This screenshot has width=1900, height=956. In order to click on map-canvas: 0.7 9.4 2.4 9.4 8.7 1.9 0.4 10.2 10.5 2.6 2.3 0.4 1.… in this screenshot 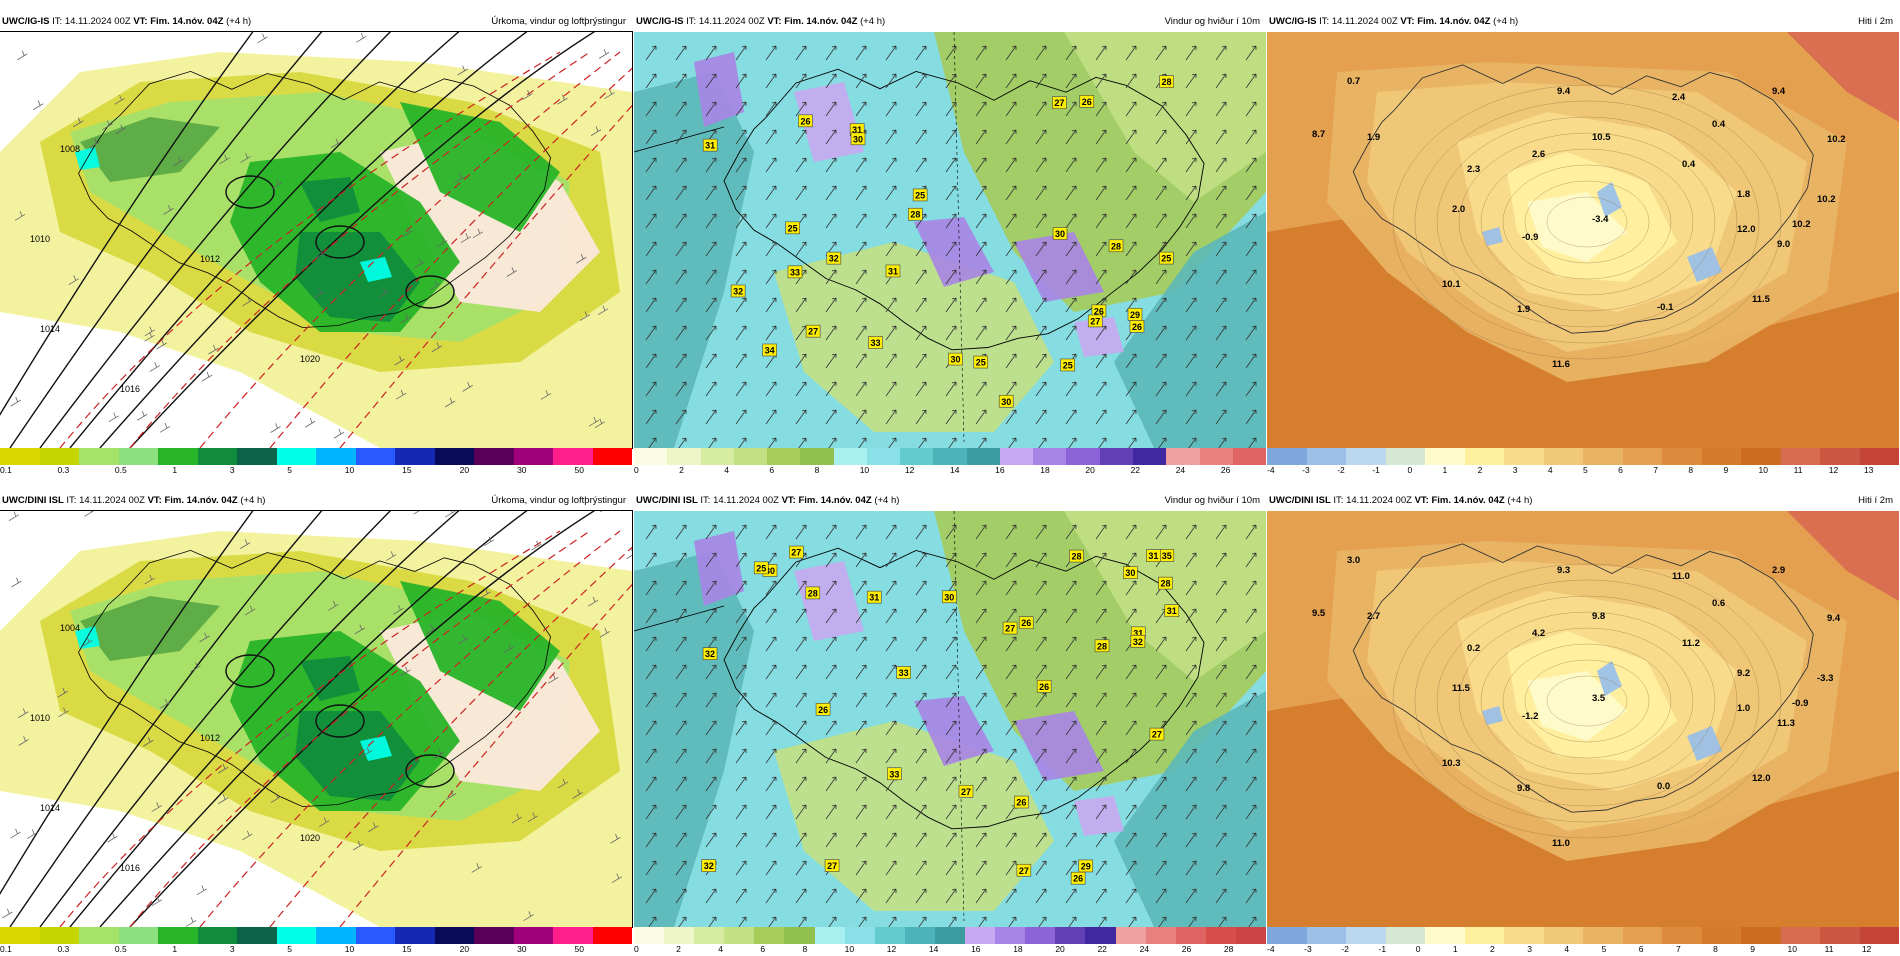, I will do `click(1583, 240)`.